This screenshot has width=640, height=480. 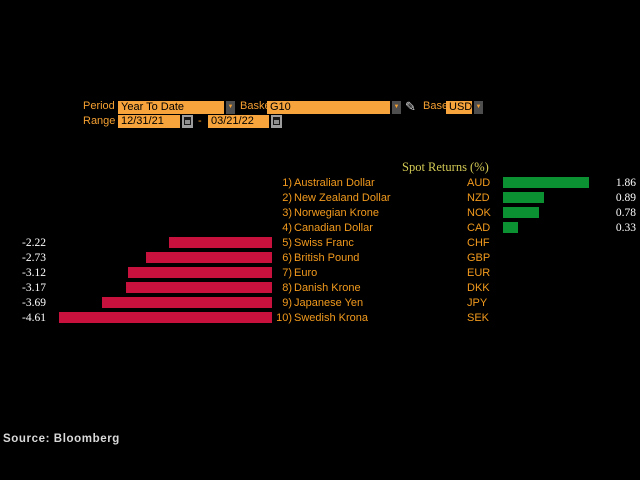 What do you see at coordinates (479, 213) in the screenshot?
I see `row-ticker: NOK` at bounding box center [479, 213].